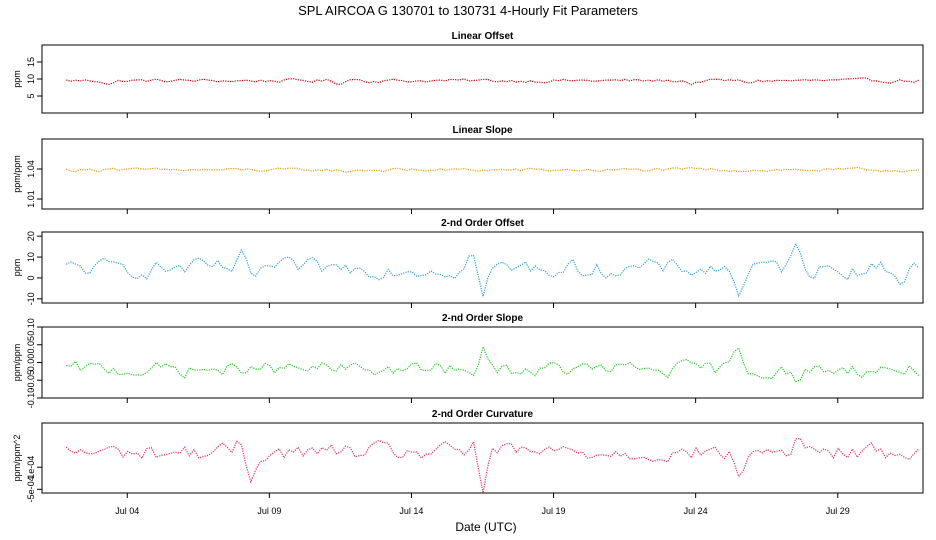  Describe the element at coordinates (482, 511) in the screenshot. I see `x-axis: Jul 04 Jul 09 Jul 14 Jul 19 Jul 24 Jul 29` at that location.